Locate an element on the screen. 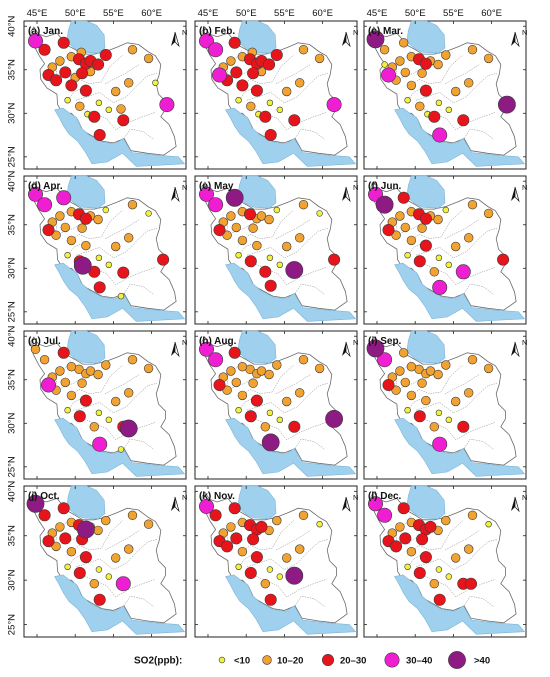 Image resolution: width=550 pixels, height=677 pixels. map-panel: 45°E 50°E 55°E 60°E (c) Mar. N is located at coordinates (445, 89).